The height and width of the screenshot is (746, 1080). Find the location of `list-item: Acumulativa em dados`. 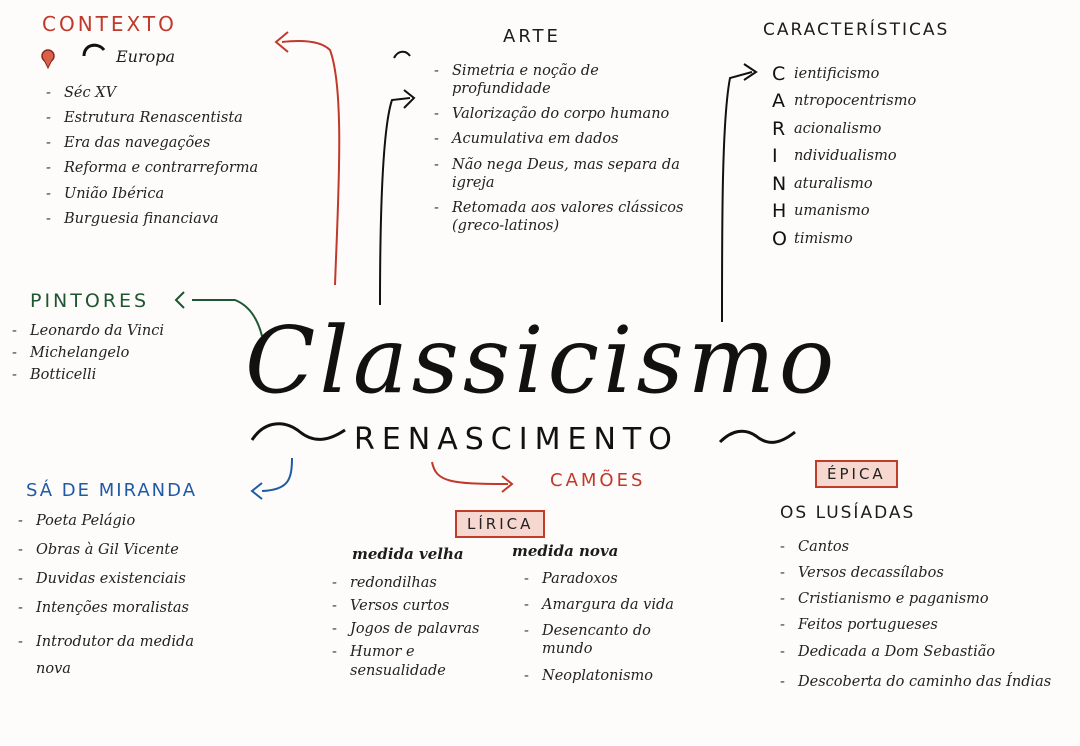

list-item: Acumulativa em dados is located at coordinates (565, 139).